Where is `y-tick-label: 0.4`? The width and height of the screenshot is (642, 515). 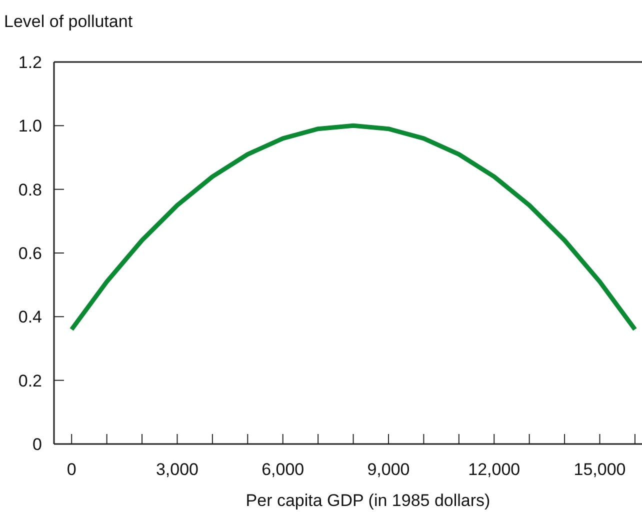
y-tick-label: 0.4 is located at coordinates (30, 317).